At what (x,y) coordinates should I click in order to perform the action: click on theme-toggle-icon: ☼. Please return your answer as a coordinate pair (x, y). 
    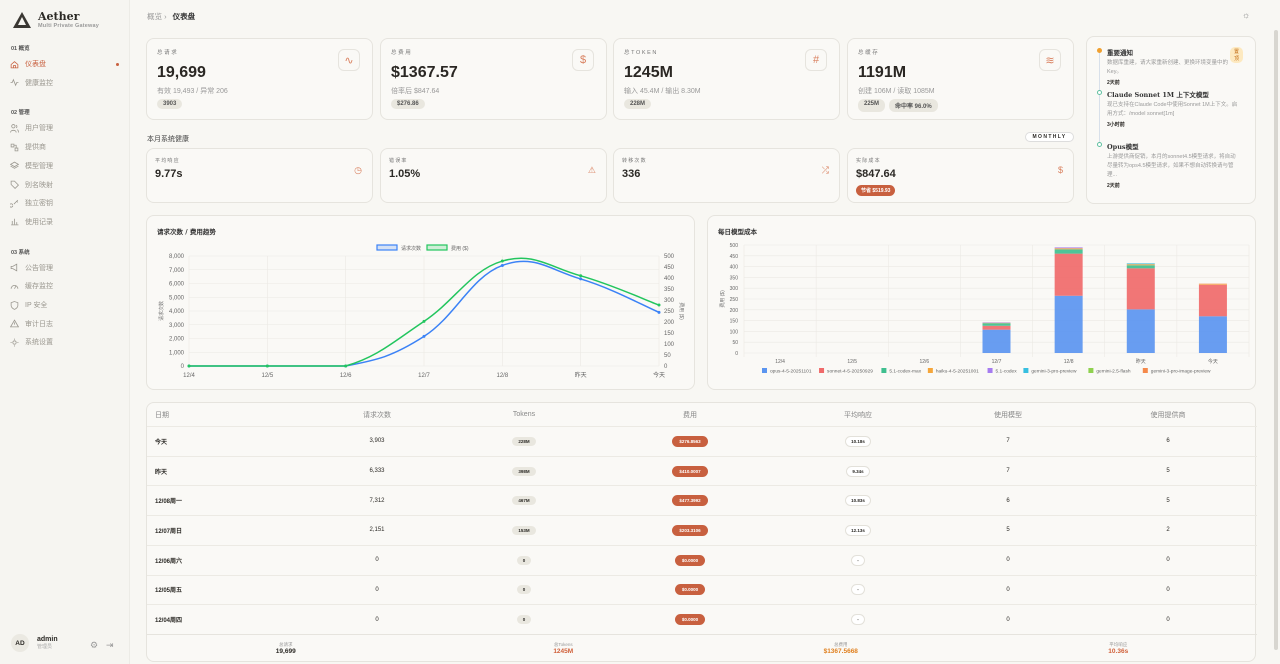
    Looking at the image, I should click on (1246, 15).